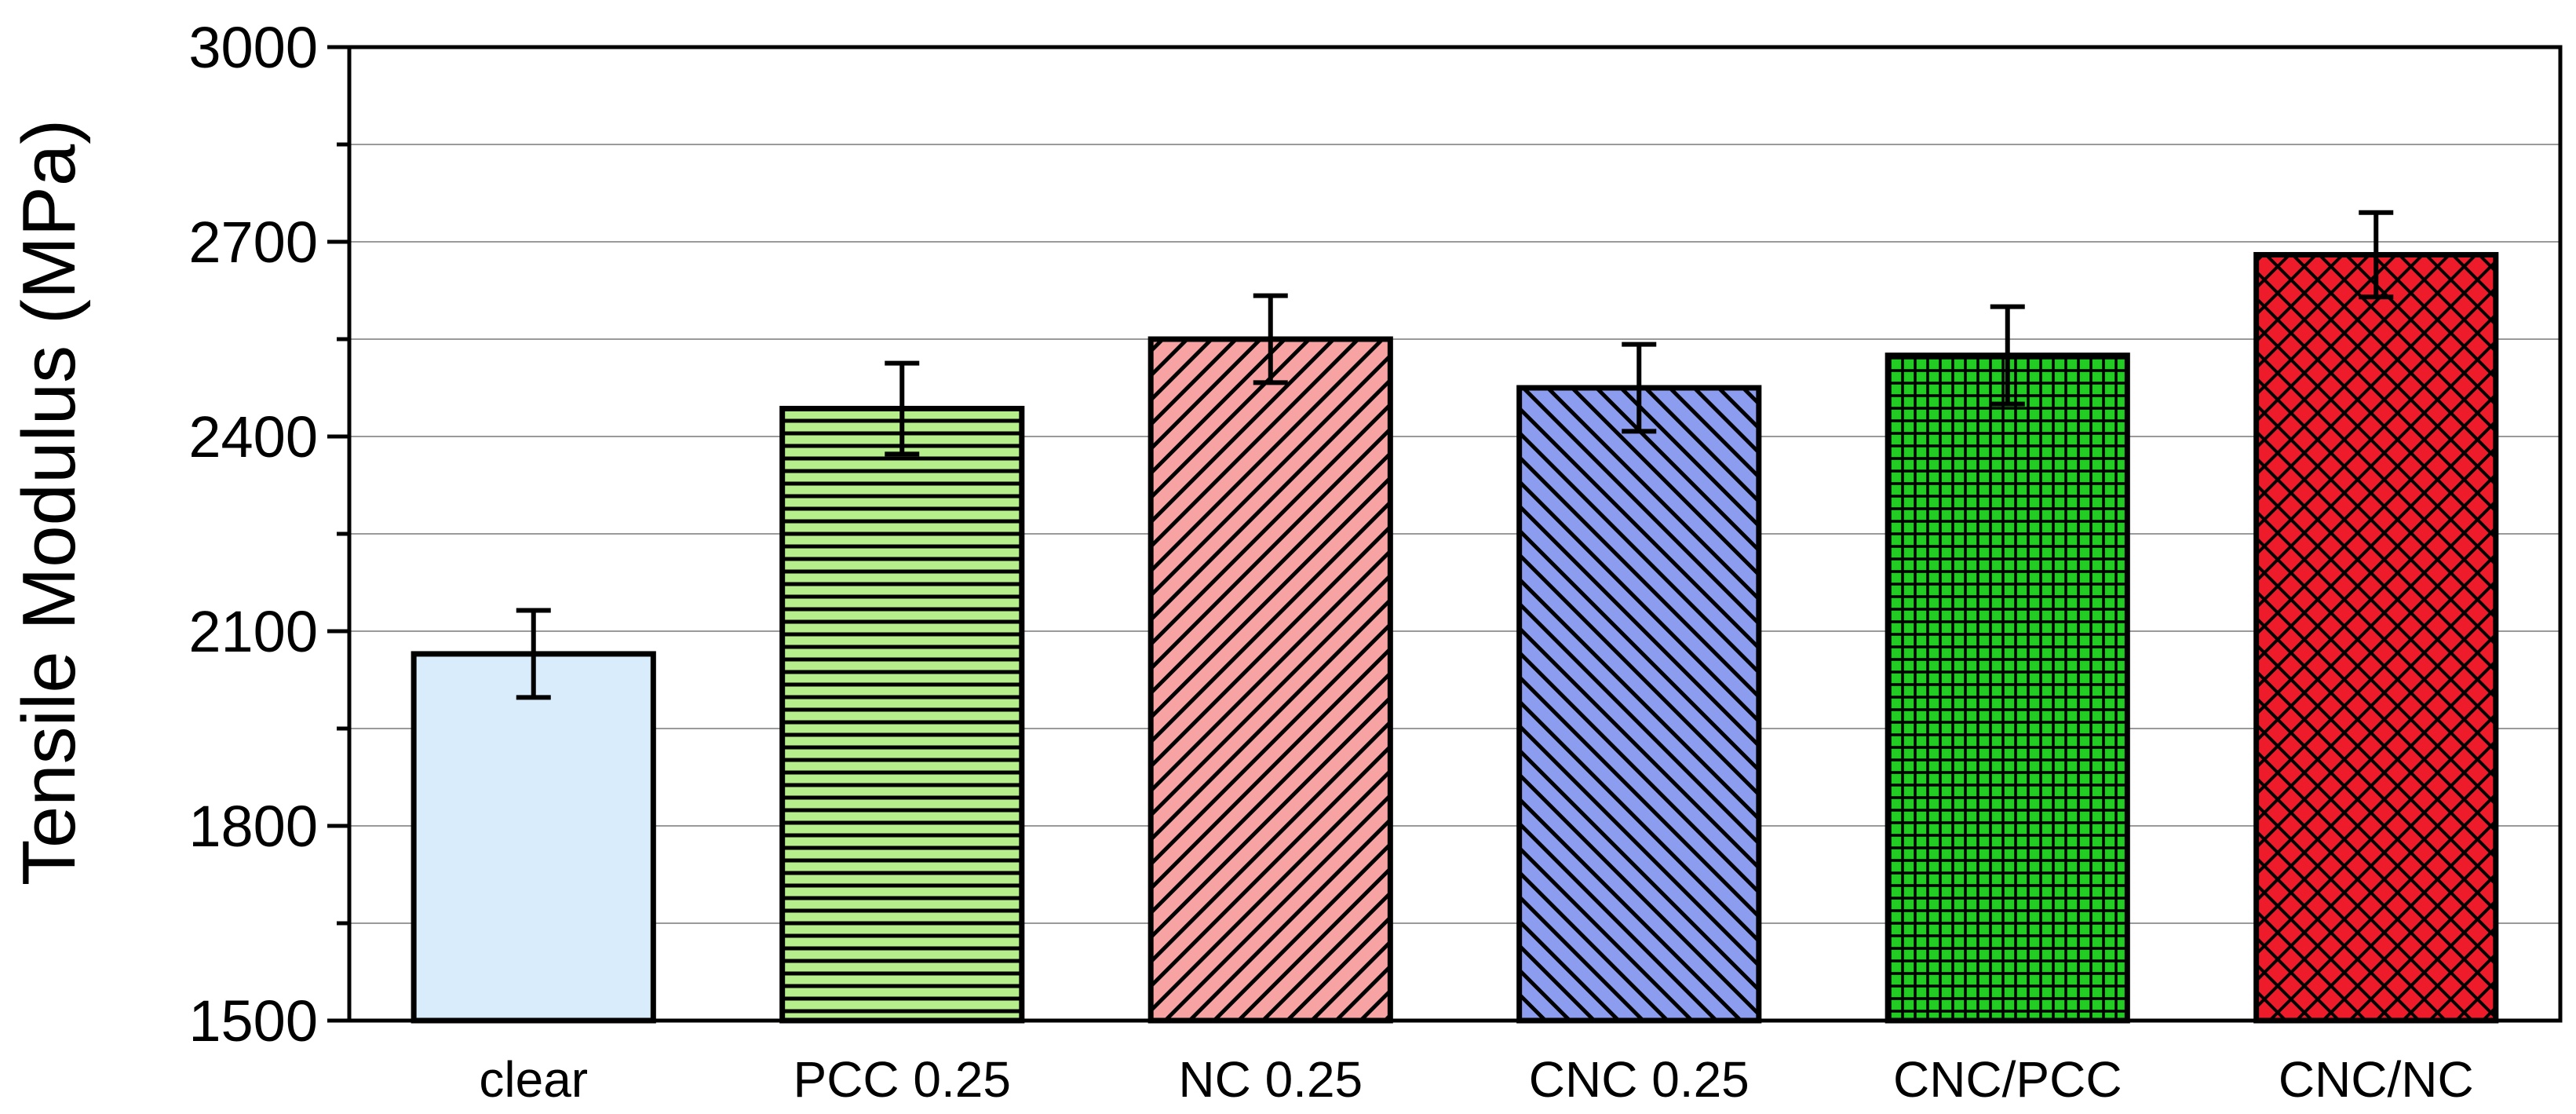 This screenshot has height=1114, width=2576. I want to click on x-tick-label: CNC/PCC, so click(2007, 1079).